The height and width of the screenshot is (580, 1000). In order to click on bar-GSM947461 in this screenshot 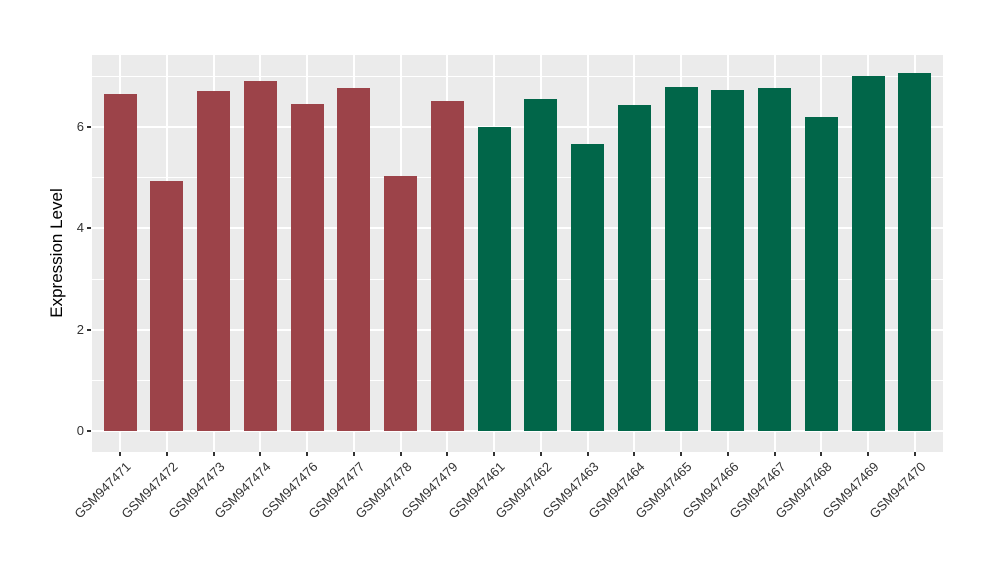, I will do `click(494, 279)`.